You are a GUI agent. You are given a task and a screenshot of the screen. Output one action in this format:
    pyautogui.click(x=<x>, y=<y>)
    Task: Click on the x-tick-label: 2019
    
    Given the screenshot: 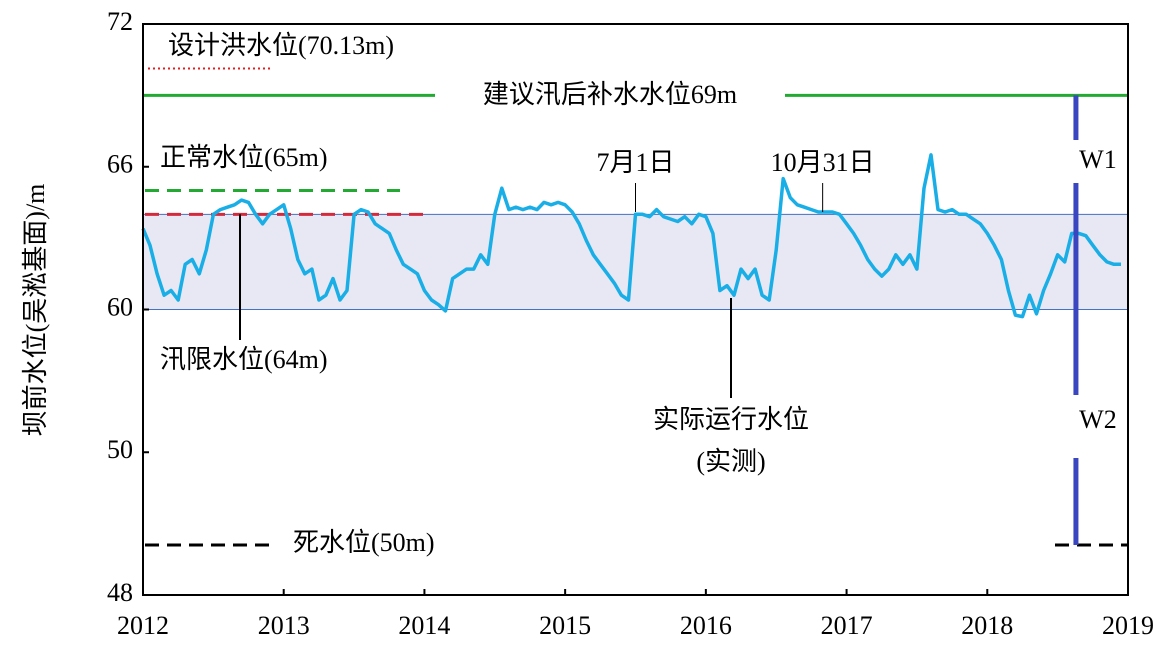 What is the action you would take?
    pyautogui.click(x=1128, y=625)
    